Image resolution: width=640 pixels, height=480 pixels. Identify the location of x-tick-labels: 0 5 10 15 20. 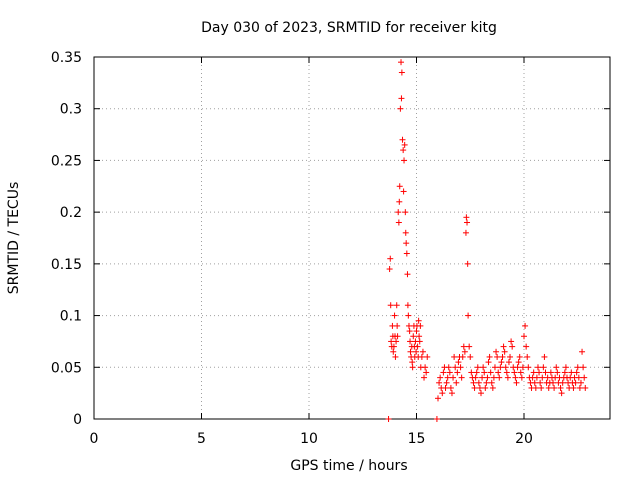
(311, 439).